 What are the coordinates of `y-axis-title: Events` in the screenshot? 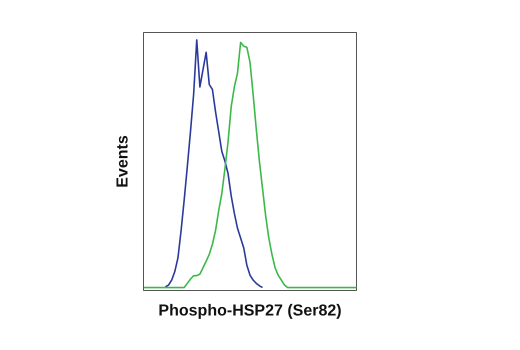 It's located at (123, 161).